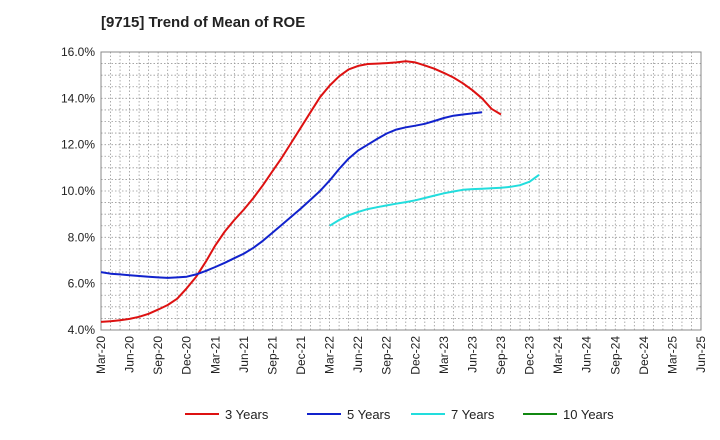 The image size is (720, 440). What do you see at coordinates (330, 355) in the screenshot?
I see `x-tick-label: Mar-22` at bounding box center [330, 355].